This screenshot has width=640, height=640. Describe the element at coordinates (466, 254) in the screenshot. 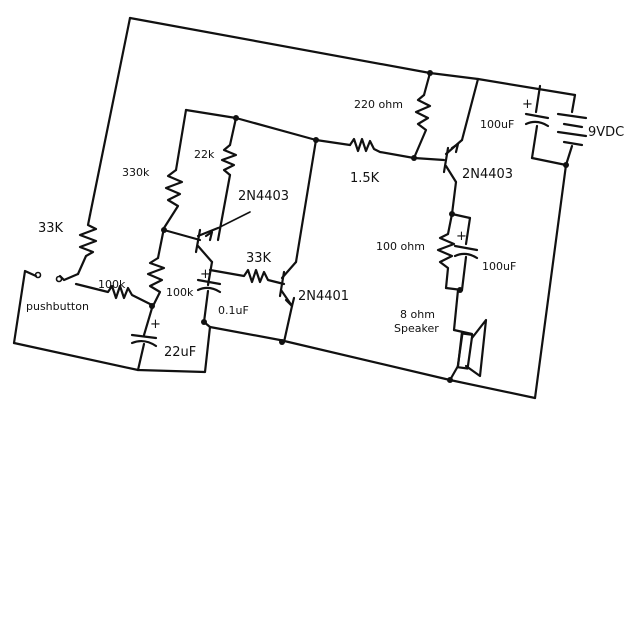

I see `capacitor-100uf-mid` at that location.